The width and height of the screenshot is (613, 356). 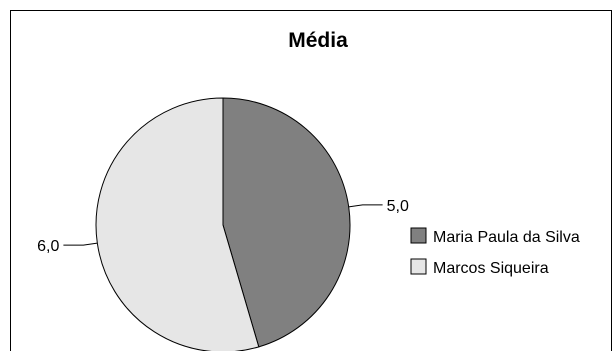 What do you see at coordinates (506, 237) in the screenshot?
I see `legend-label-1: Maria Paula da Silva` at bounding box center [506, 237].